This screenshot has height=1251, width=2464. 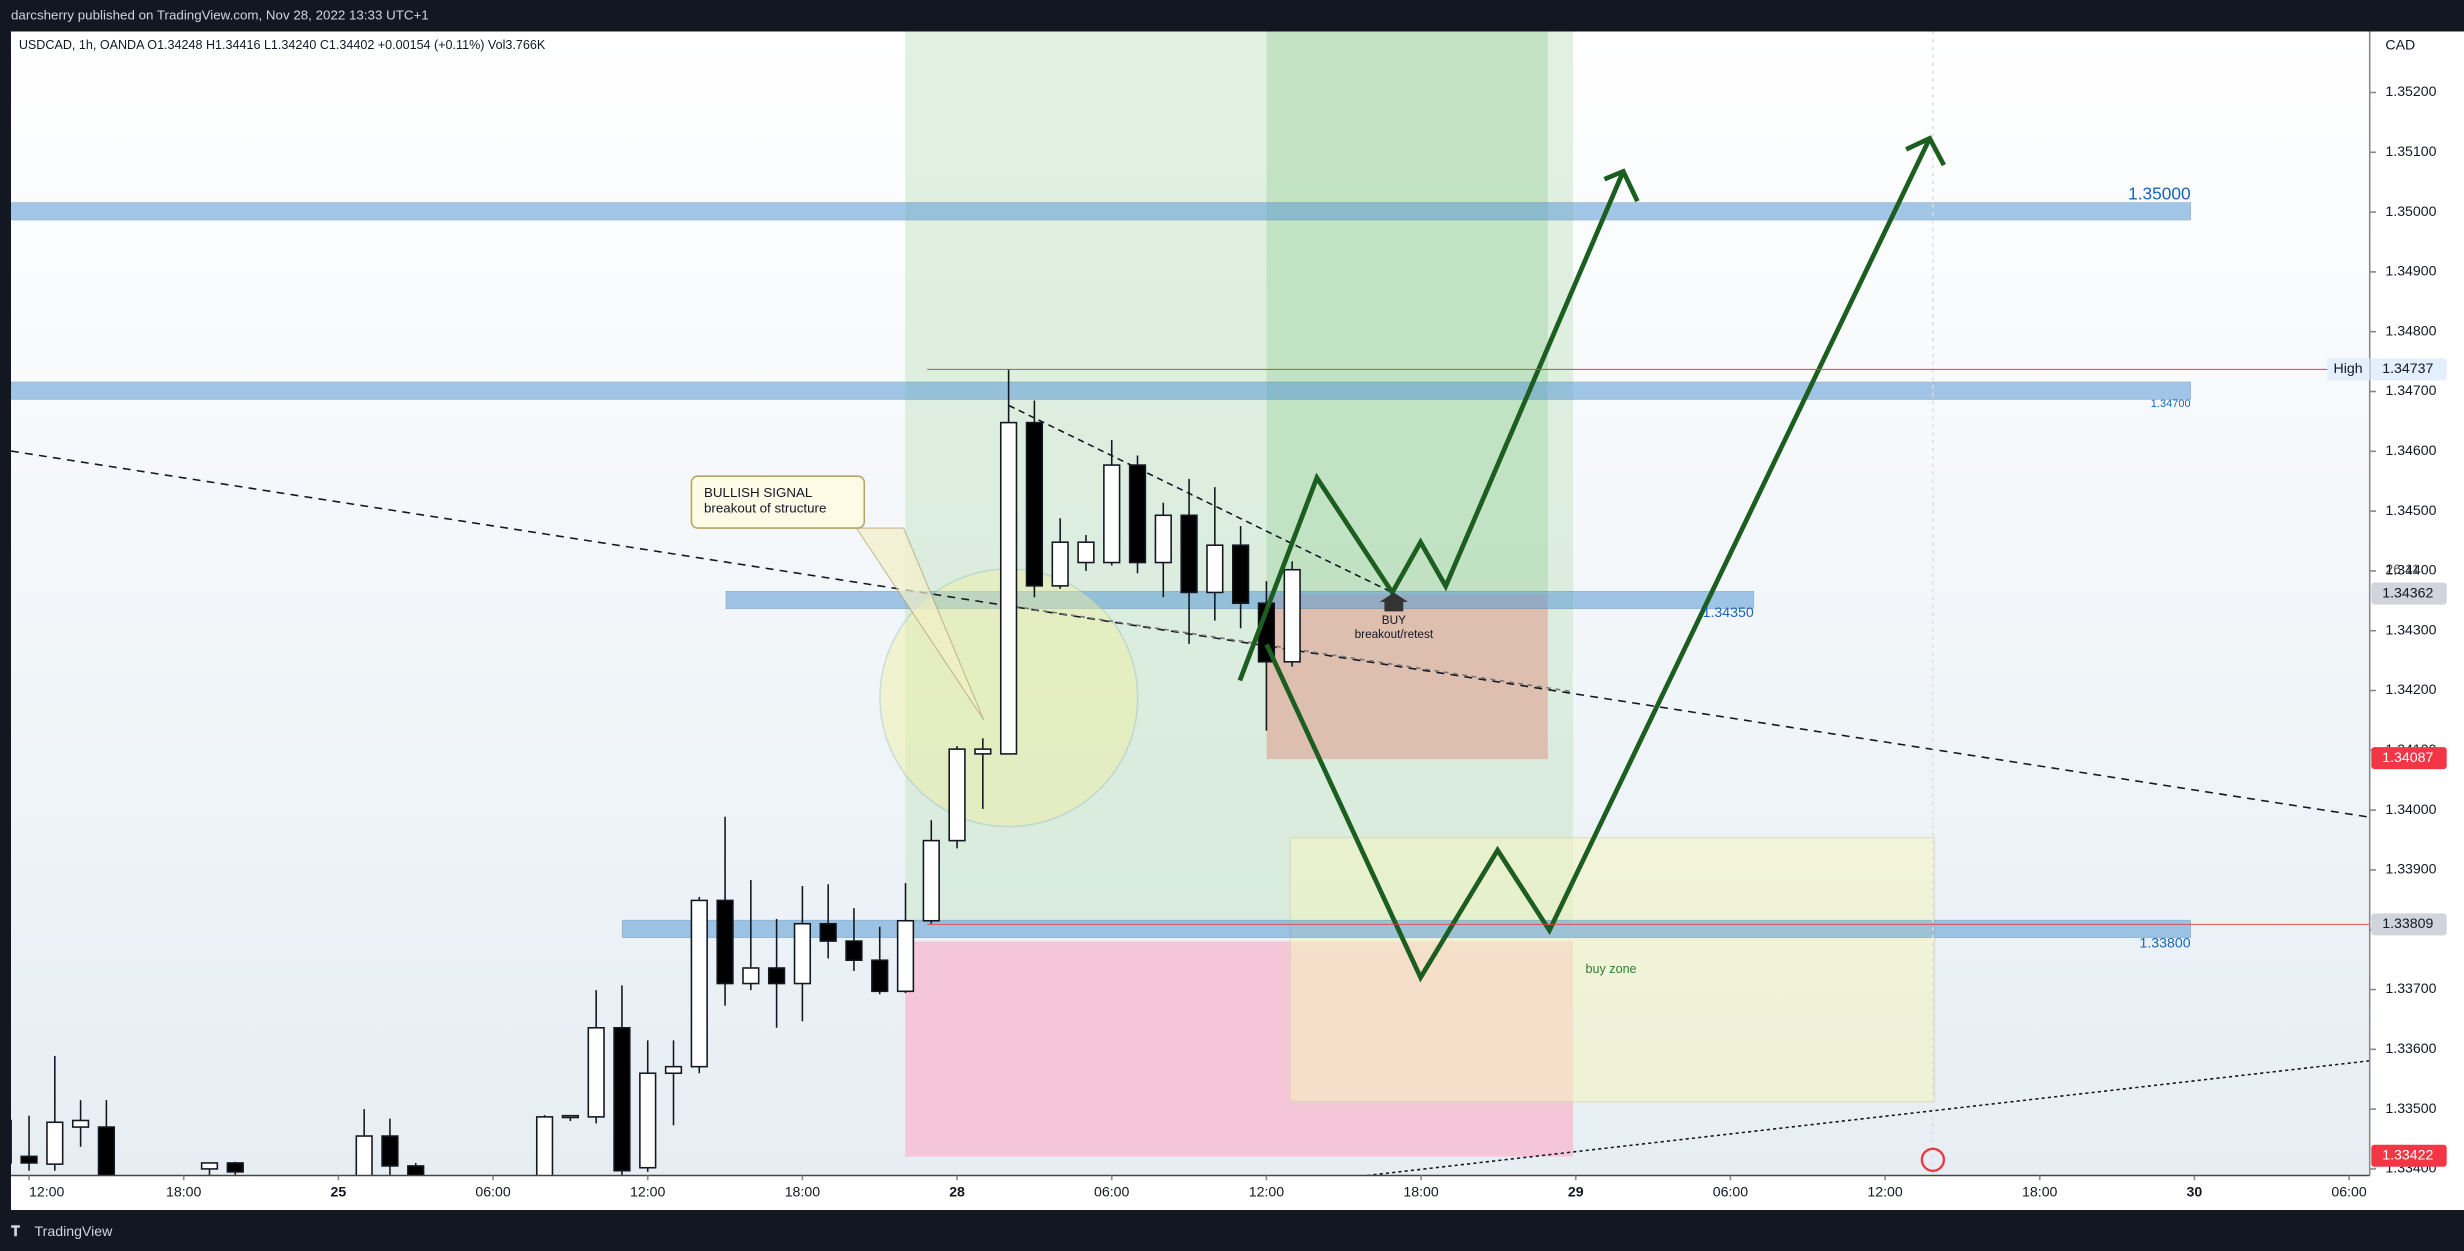 I want to click on target-zone, so click(x=1407, y=313).